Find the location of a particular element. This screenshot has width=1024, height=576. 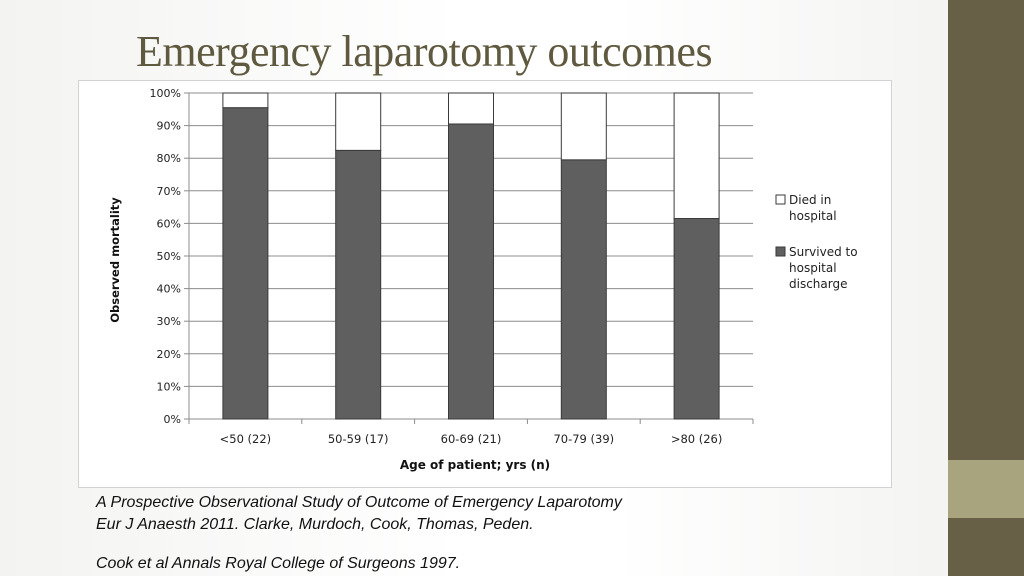

y-tick-label: 50% is located at coordinates (169, 256).